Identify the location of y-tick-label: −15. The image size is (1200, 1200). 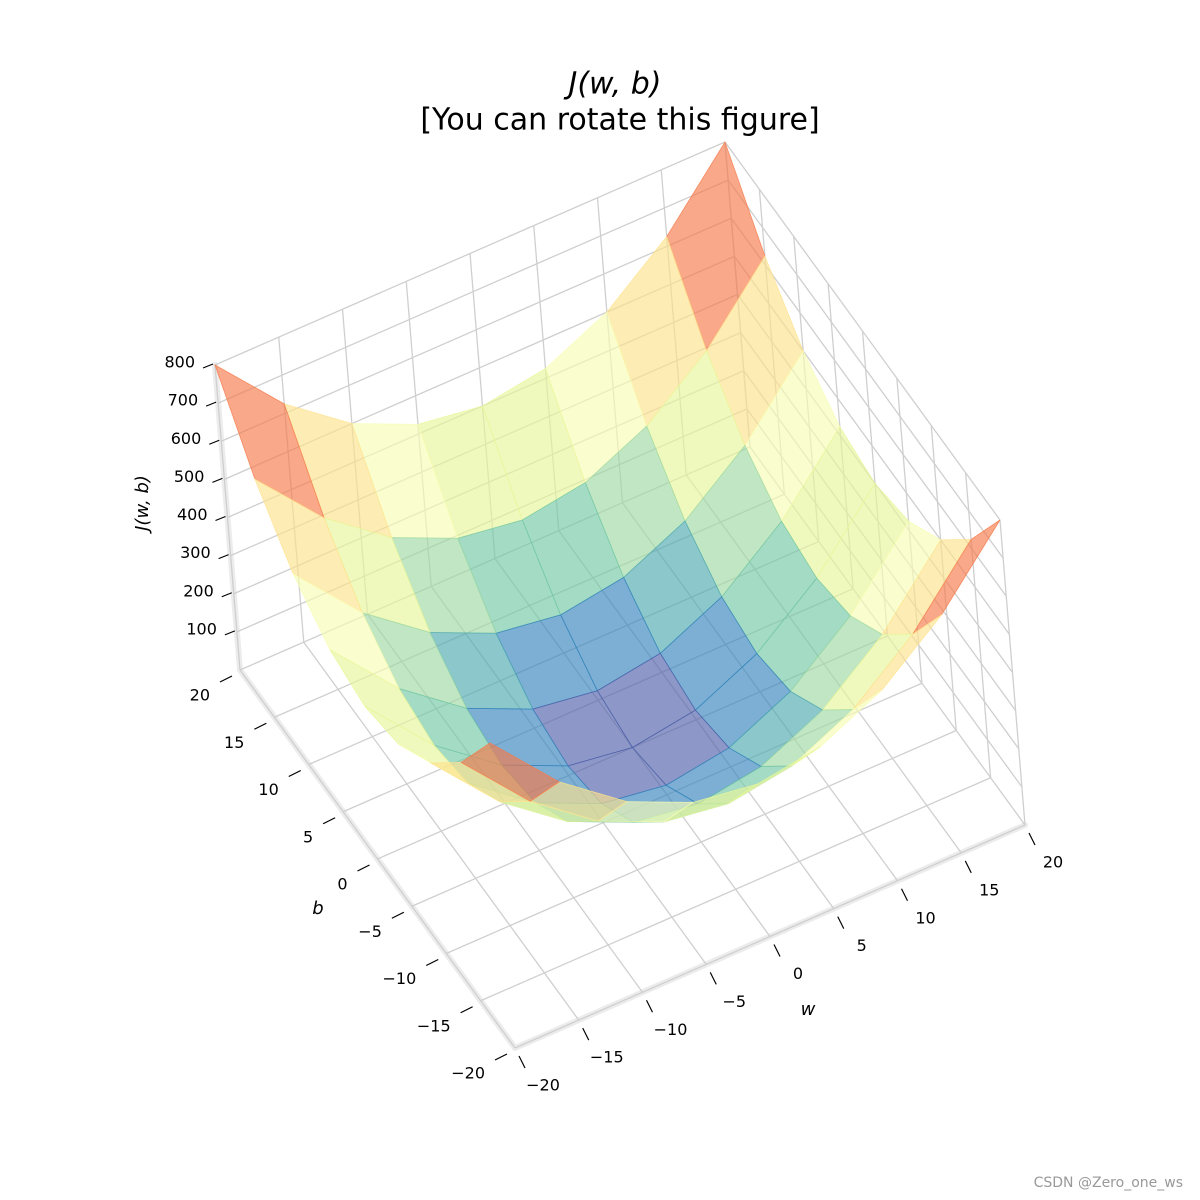
(434, 1025).